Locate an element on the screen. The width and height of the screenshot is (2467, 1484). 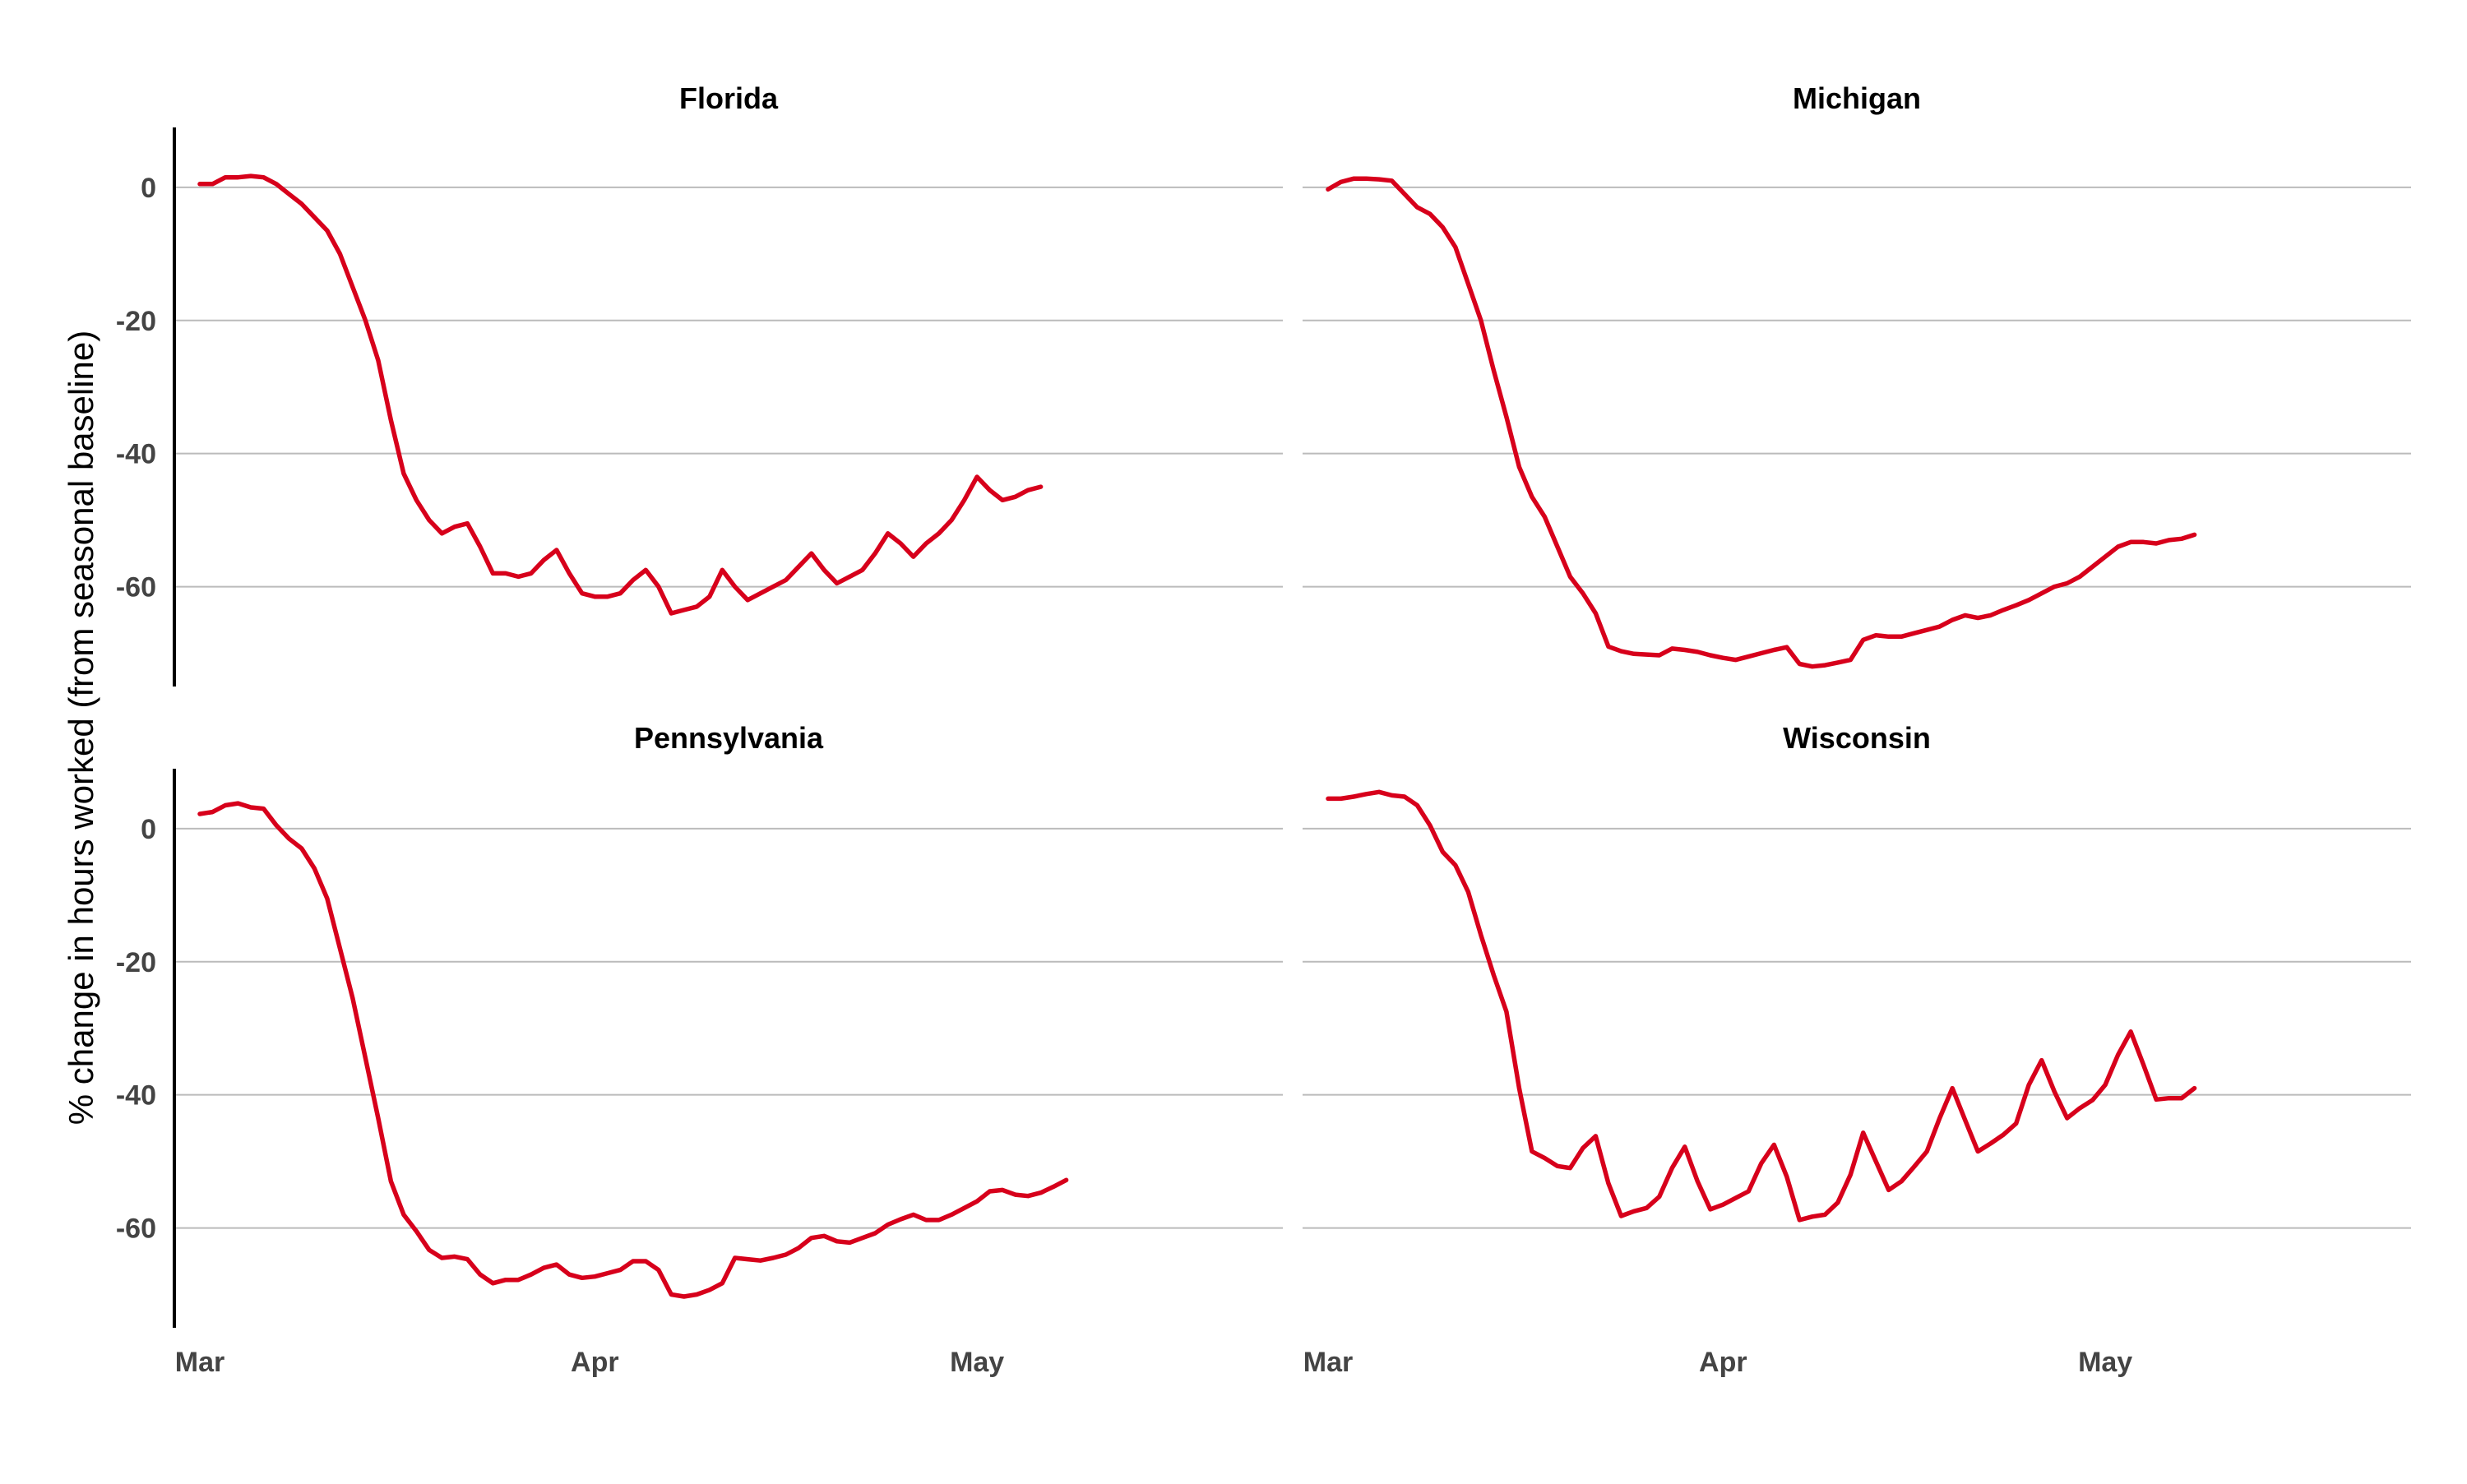
series-line-wisconsin is located at coordinates (1761, 1006).